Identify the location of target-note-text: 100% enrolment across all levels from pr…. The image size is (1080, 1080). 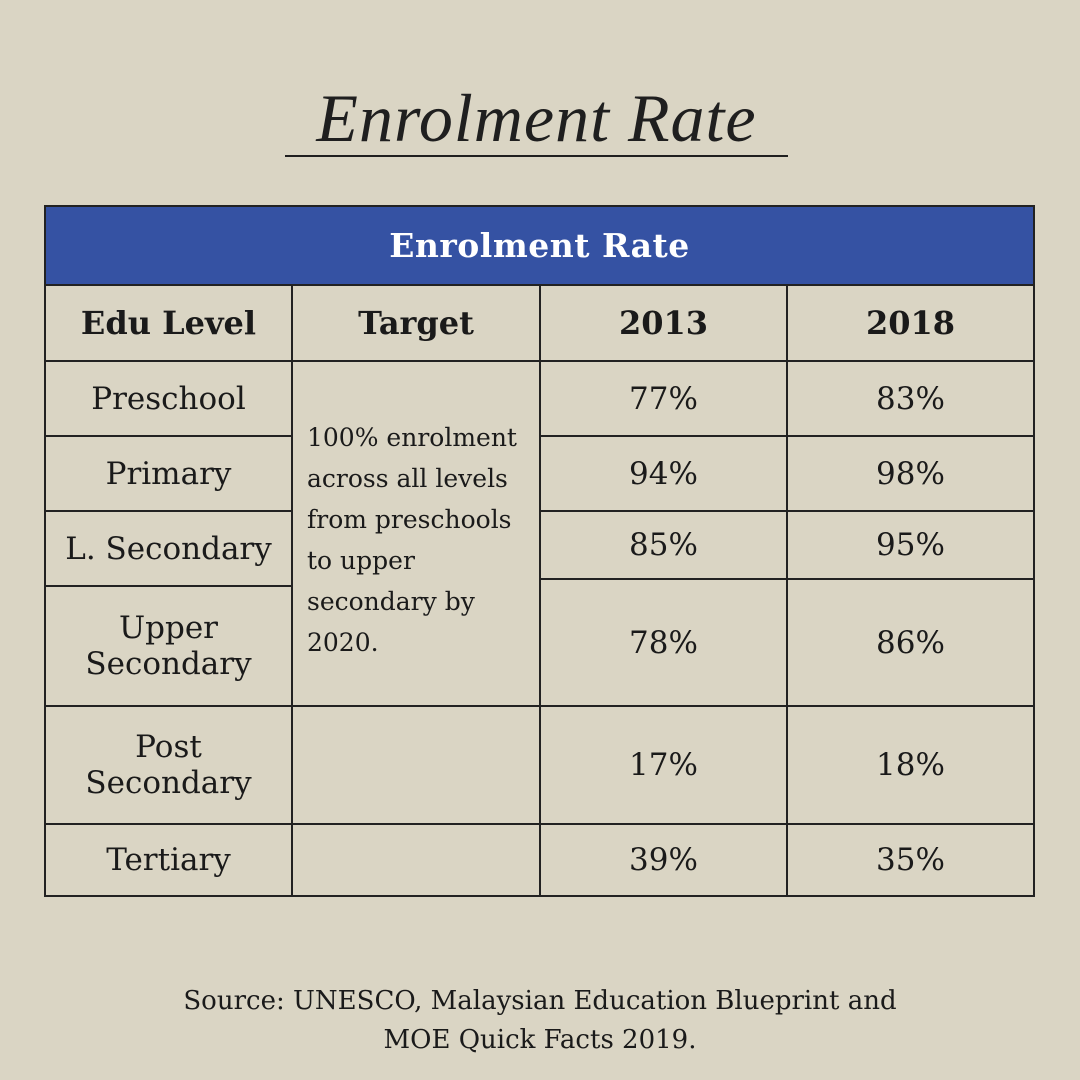
(412, 540).